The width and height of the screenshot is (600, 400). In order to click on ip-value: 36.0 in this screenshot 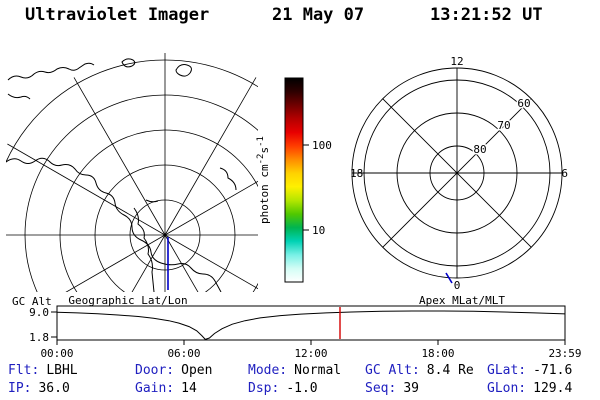, I will do `click(54, 388)`.